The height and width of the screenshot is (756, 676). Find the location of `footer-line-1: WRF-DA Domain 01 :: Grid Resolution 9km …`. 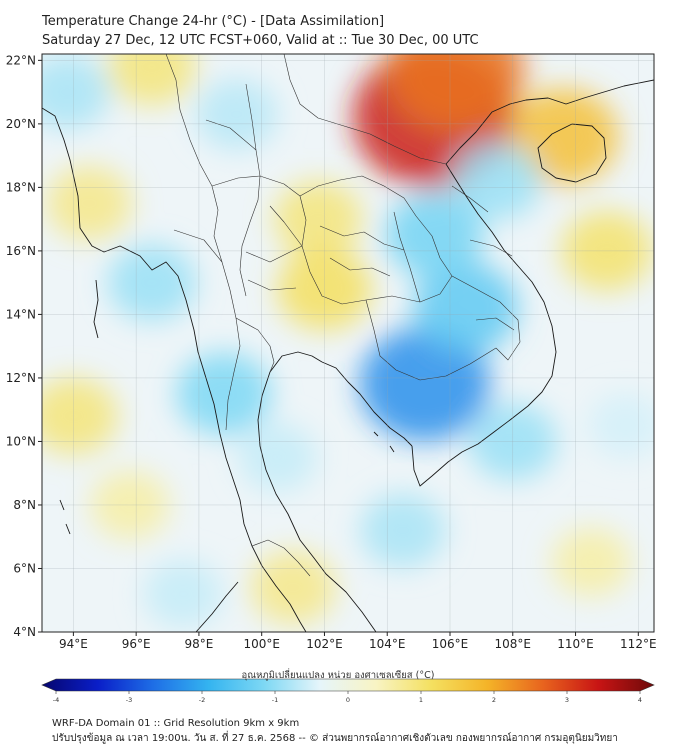

footer-line-1: WRF-DA Domain 01 :: Grid Resolution 9km … is located at coordinates (176, 723).